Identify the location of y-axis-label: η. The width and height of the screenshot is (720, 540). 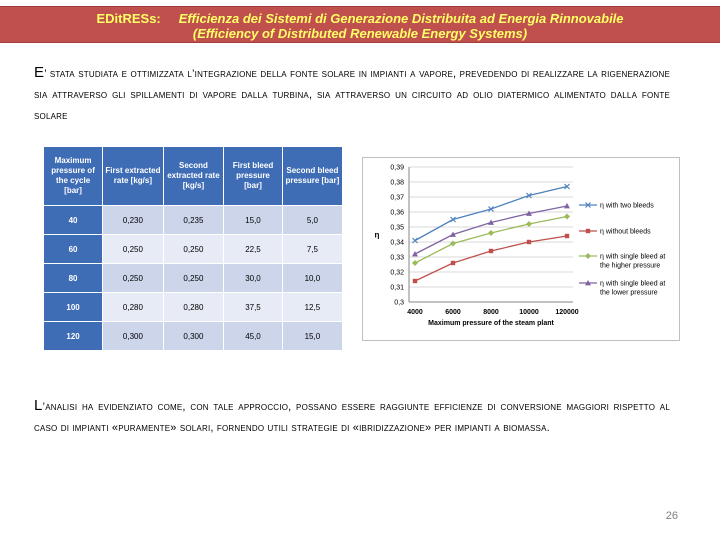
(377, 235).